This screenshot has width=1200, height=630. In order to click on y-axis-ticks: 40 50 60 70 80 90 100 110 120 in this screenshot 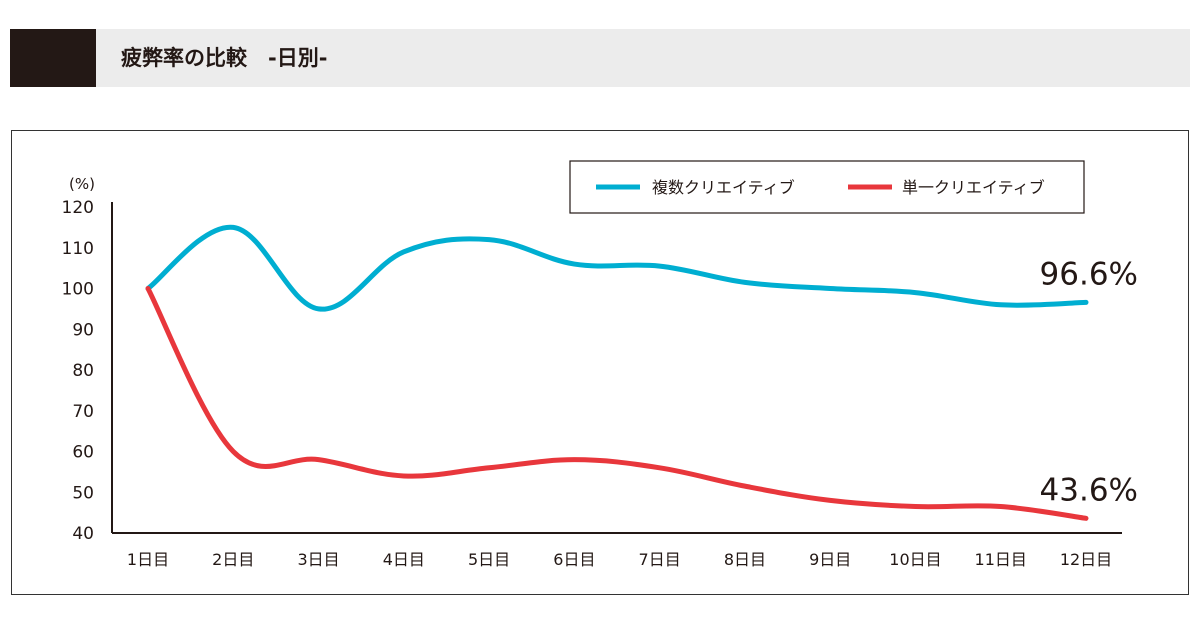, I will do `click(78, 371)`.